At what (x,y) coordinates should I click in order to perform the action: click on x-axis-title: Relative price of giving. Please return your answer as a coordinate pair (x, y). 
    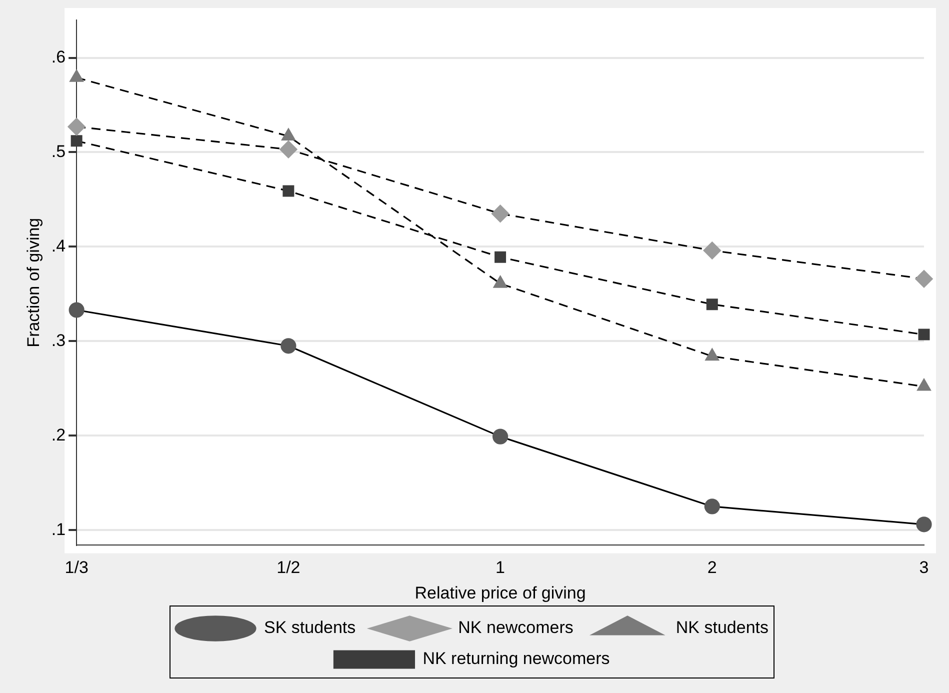
    Looking at the image, I should click on (500, 592).